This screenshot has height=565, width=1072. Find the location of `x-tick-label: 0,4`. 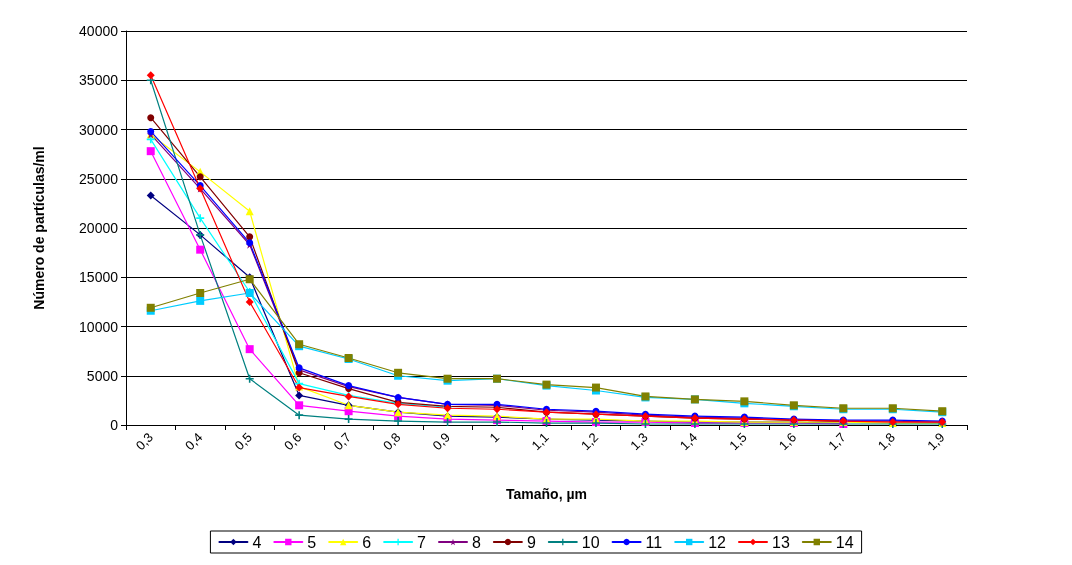

x-tick-label: 0,4 is located at coordinates (194, 441).